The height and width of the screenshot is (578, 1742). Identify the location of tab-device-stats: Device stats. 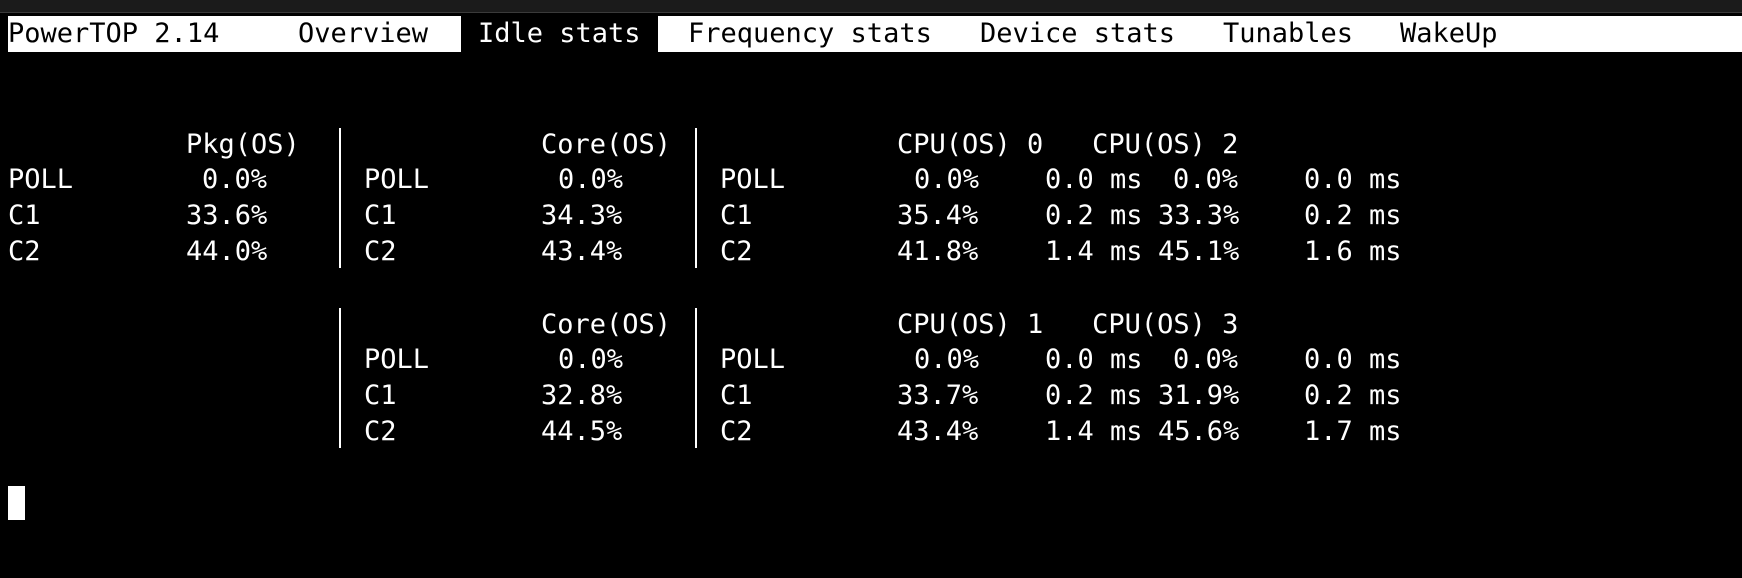
(1078, 33).